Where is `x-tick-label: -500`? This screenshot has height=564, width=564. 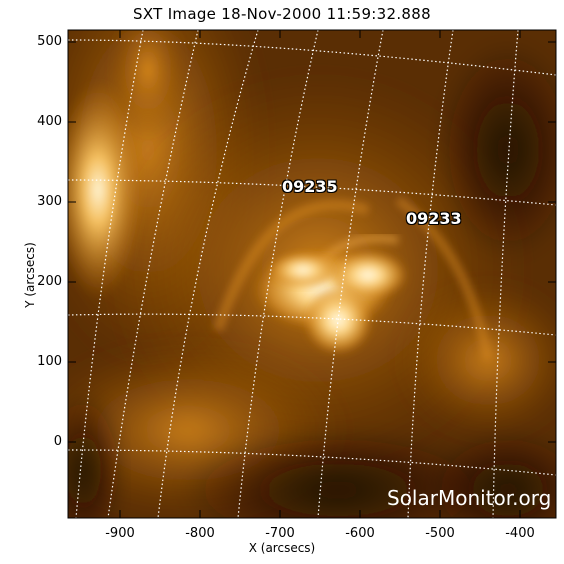
x-tick-label: -500 is located at coordinates (440, 533).